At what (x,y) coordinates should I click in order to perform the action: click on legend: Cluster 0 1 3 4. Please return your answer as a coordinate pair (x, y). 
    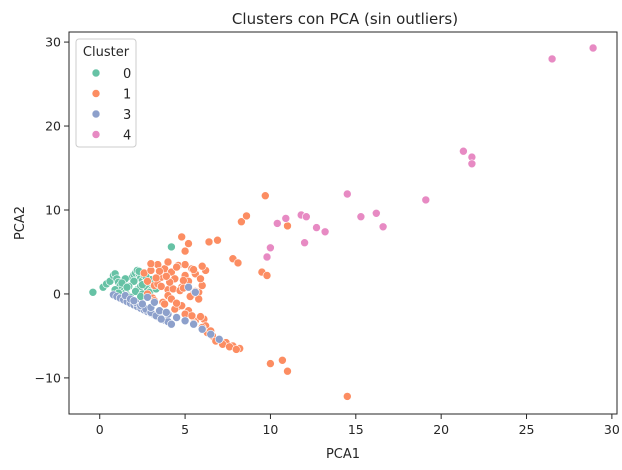
    Looking at the image, I should click on (106, 93).